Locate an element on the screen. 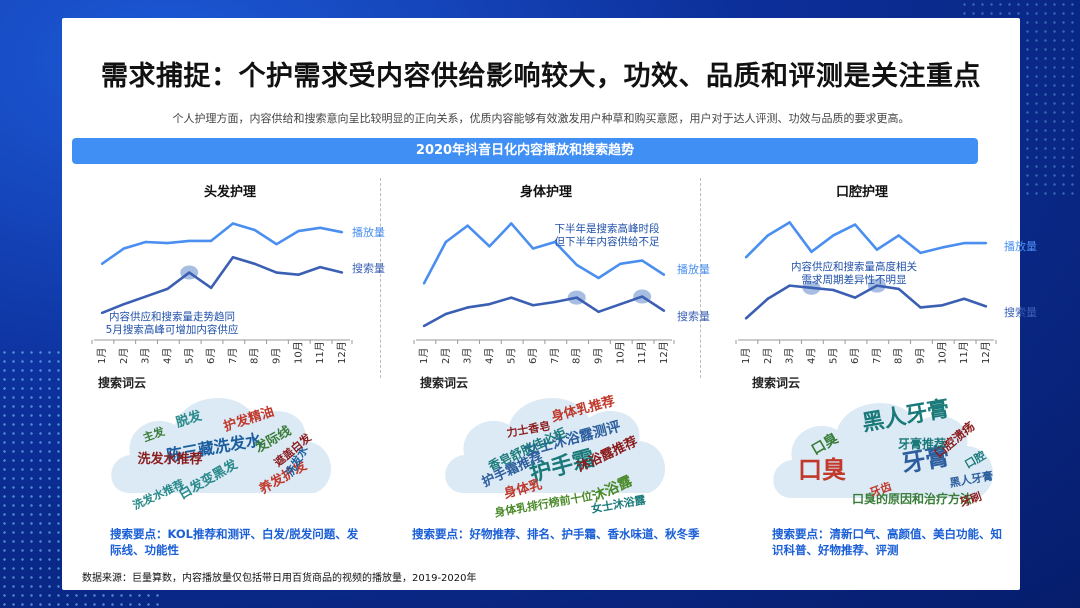 The width and height of the screenshot is (1080, 608). keypoints-body: 搜索要点：好物推荐、排名、护手霜、香水味道、秋冬季 is located at coordinates (556, 534).